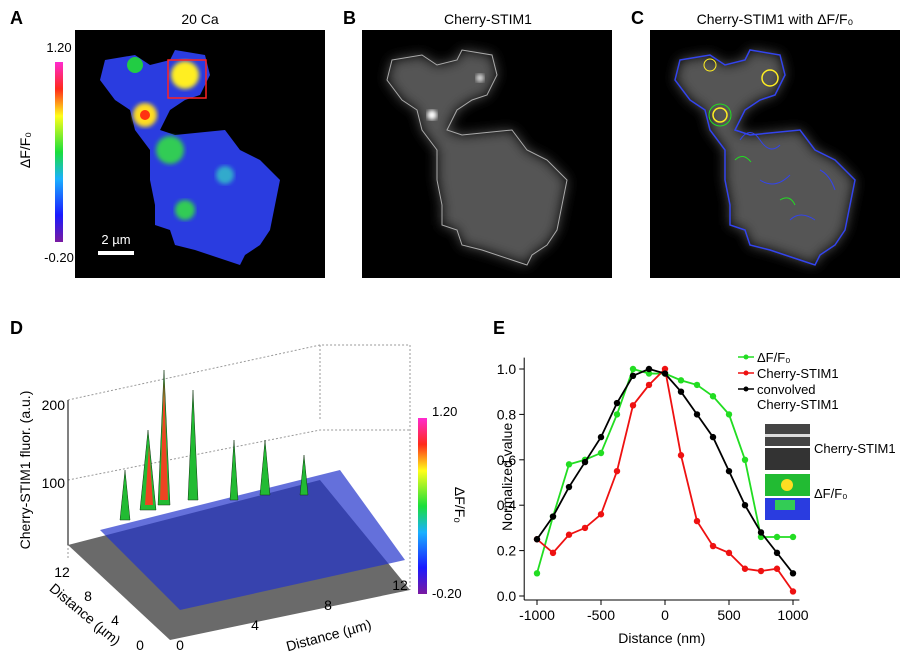  I want to click on z-tick-label: 200, so click(54, 405).